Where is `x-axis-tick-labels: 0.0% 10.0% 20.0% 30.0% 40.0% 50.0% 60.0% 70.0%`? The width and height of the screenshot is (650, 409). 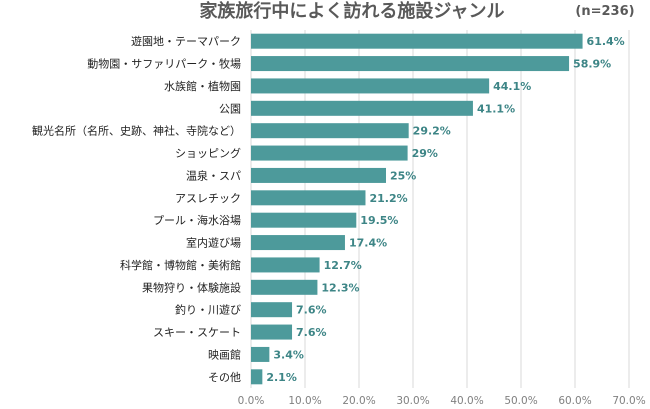
x-axis-tick-labels: 0.0% 10.0% 20.0% 30.0% 40.0% 50.0% 60.0% 70.0% is located at coordinates (442, 401).